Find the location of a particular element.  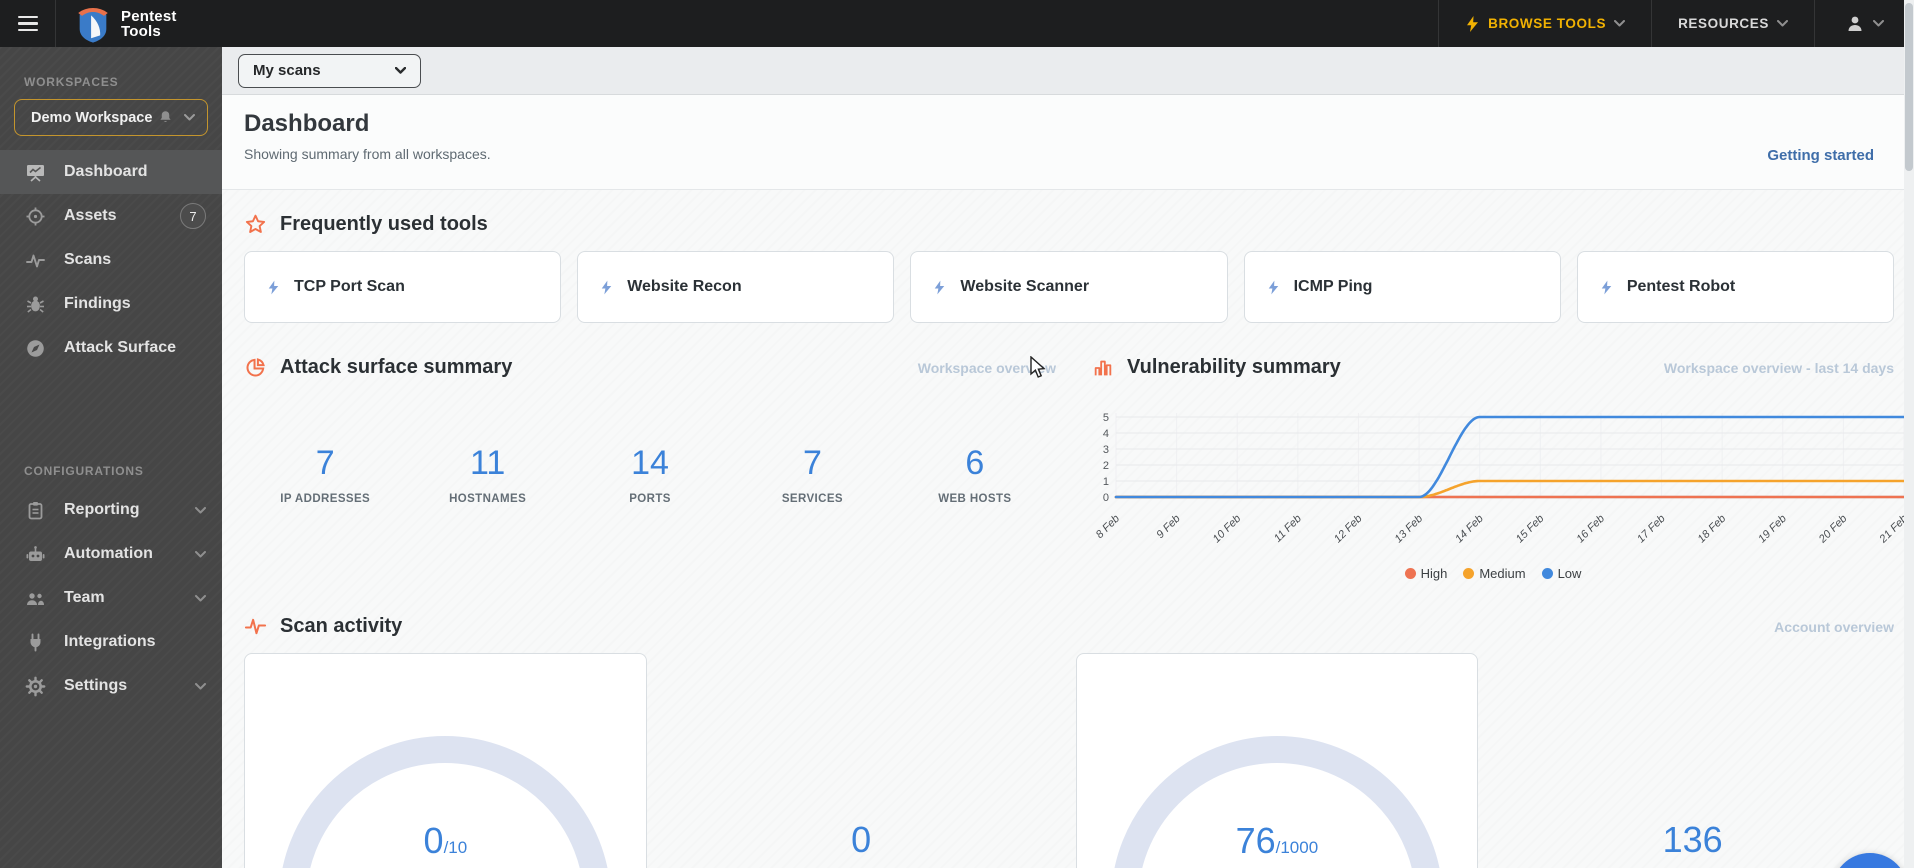

svg-text: 19 Feb is located at coordinates (1772, 529).